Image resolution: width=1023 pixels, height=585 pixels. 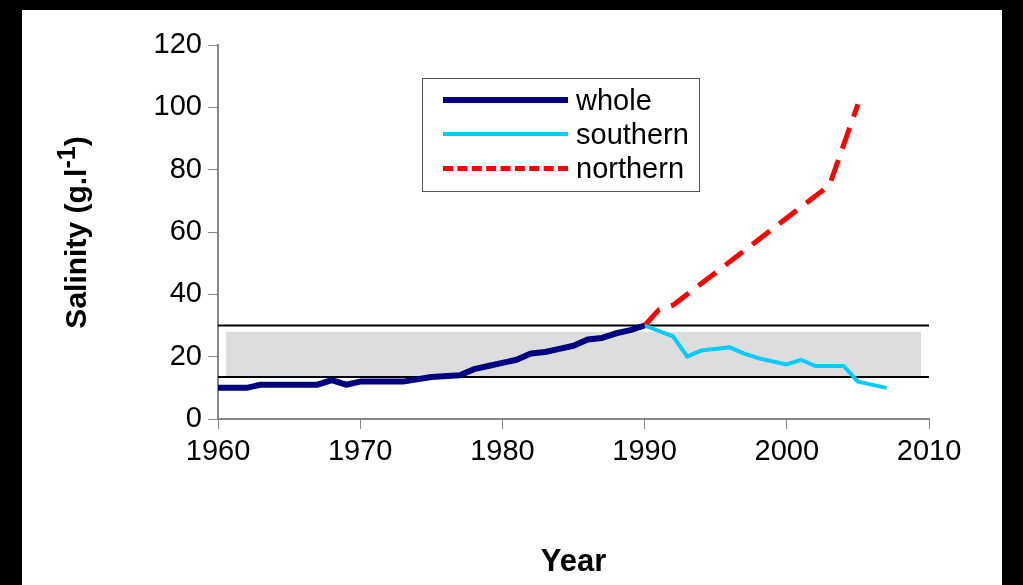 What do you see at coordinates (185, 292) in the screenshot?
I see `y-tick-label: 40` at bounding box center [185, 292].